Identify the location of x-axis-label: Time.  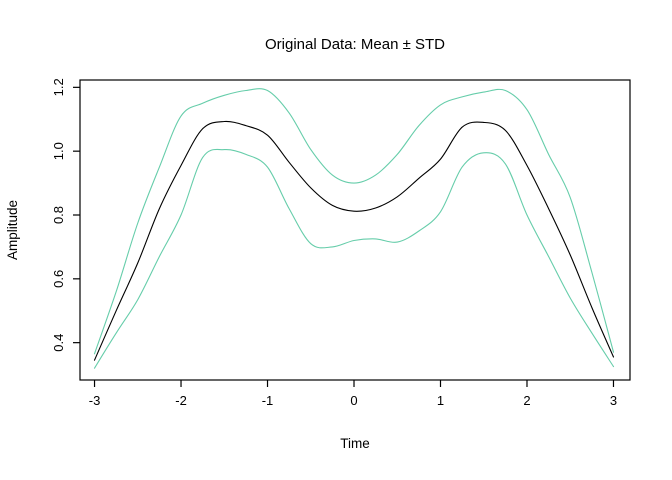
(355, 443).